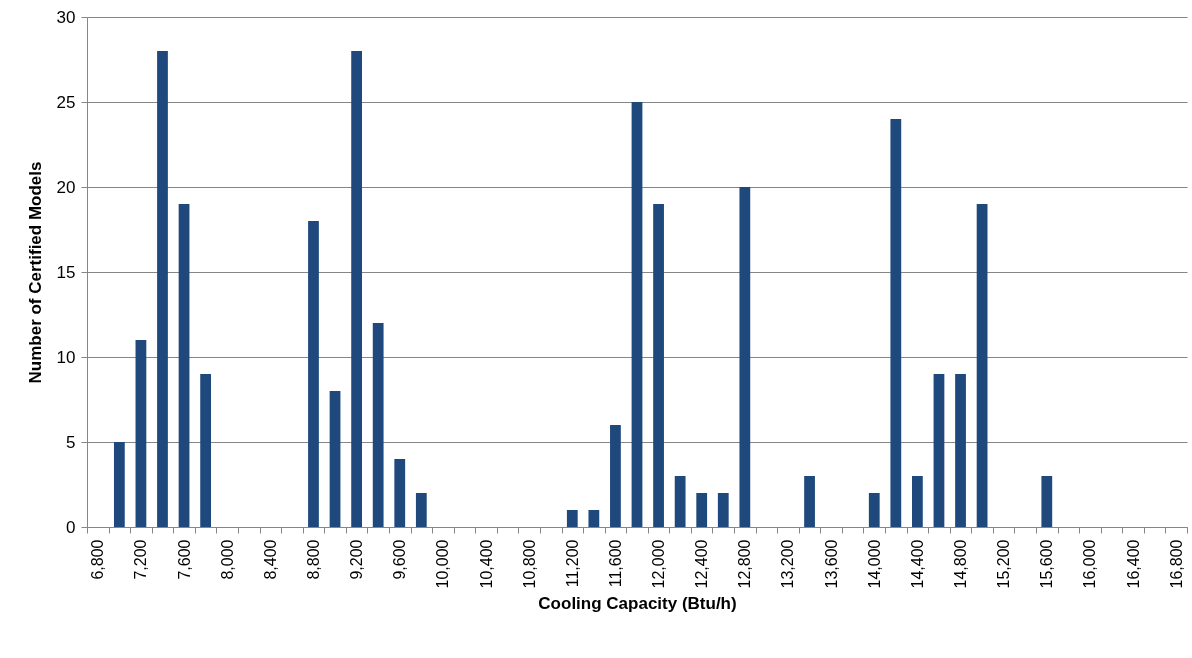 This screenshot has width=1192, height=658. I want to click on y-tick-label: 20, so click(66, 187).